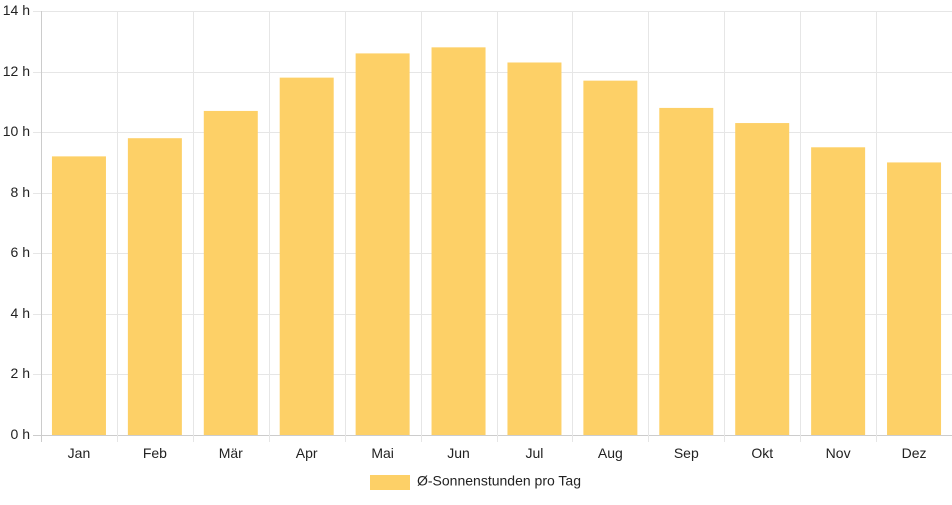  Describe the element at coordinates (20, 252) in the screenshot. I see `y-tick-label: 6 h` at that location.